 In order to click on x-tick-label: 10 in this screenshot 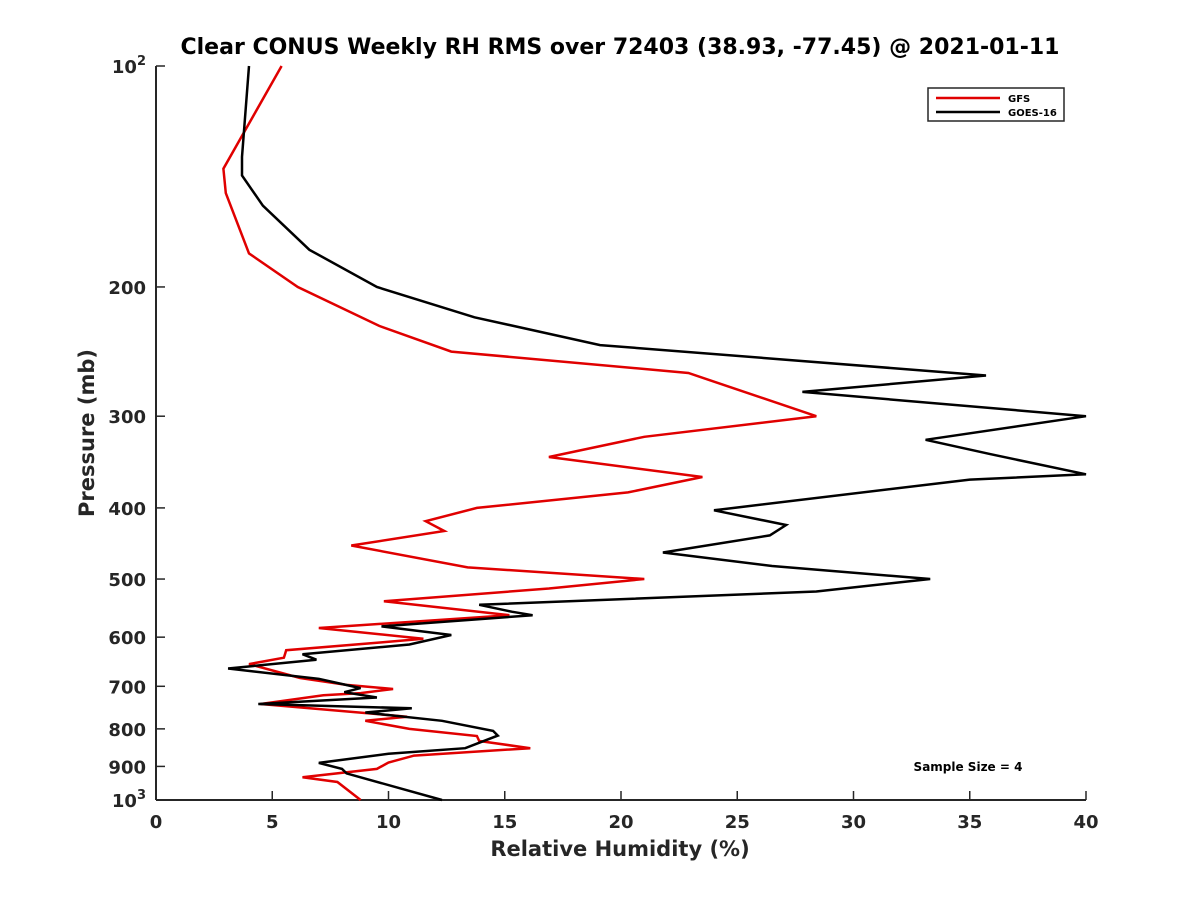, I will do `click(388, 822)`.